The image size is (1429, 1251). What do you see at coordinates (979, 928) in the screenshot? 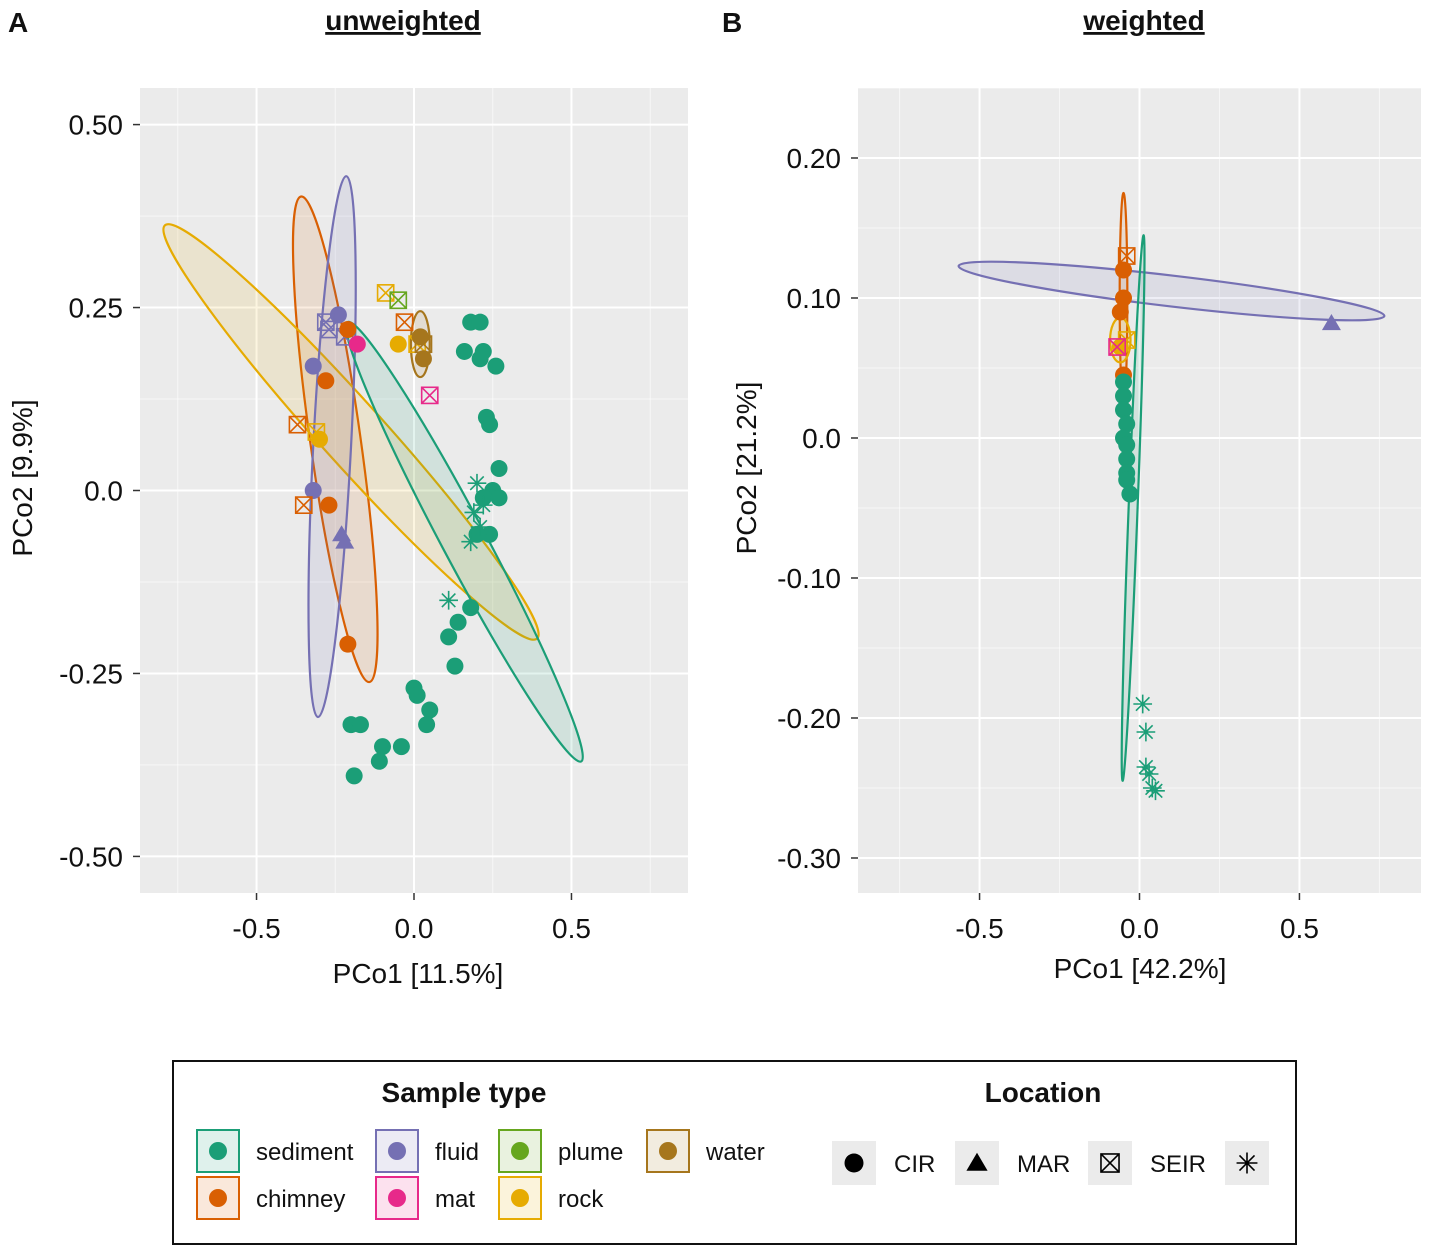
I see `panel-b-xtick-label: -0.5` at bounding box center [979, 928].